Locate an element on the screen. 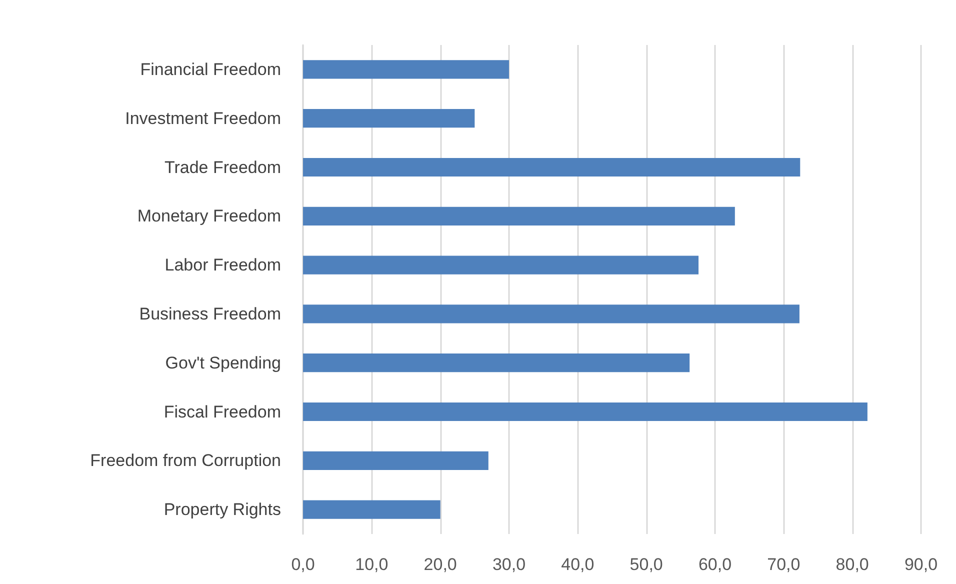 The height and width of the screenshot is (584, 956). y-tick-label: Labor Freedom is located at coordinates (222, 265).